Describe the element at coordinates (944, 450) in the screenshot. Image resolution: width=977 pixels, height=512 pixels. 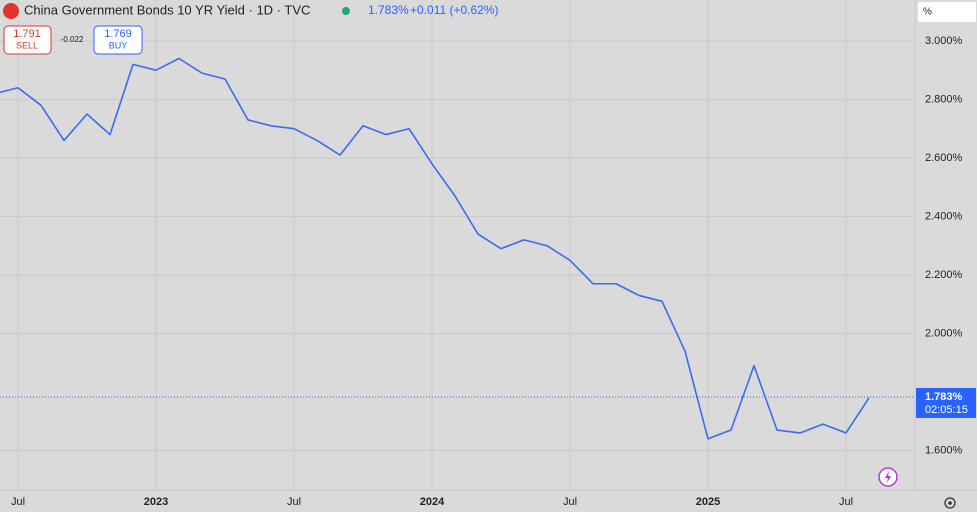
I see `y-tick-label: 1.600%` at that location.